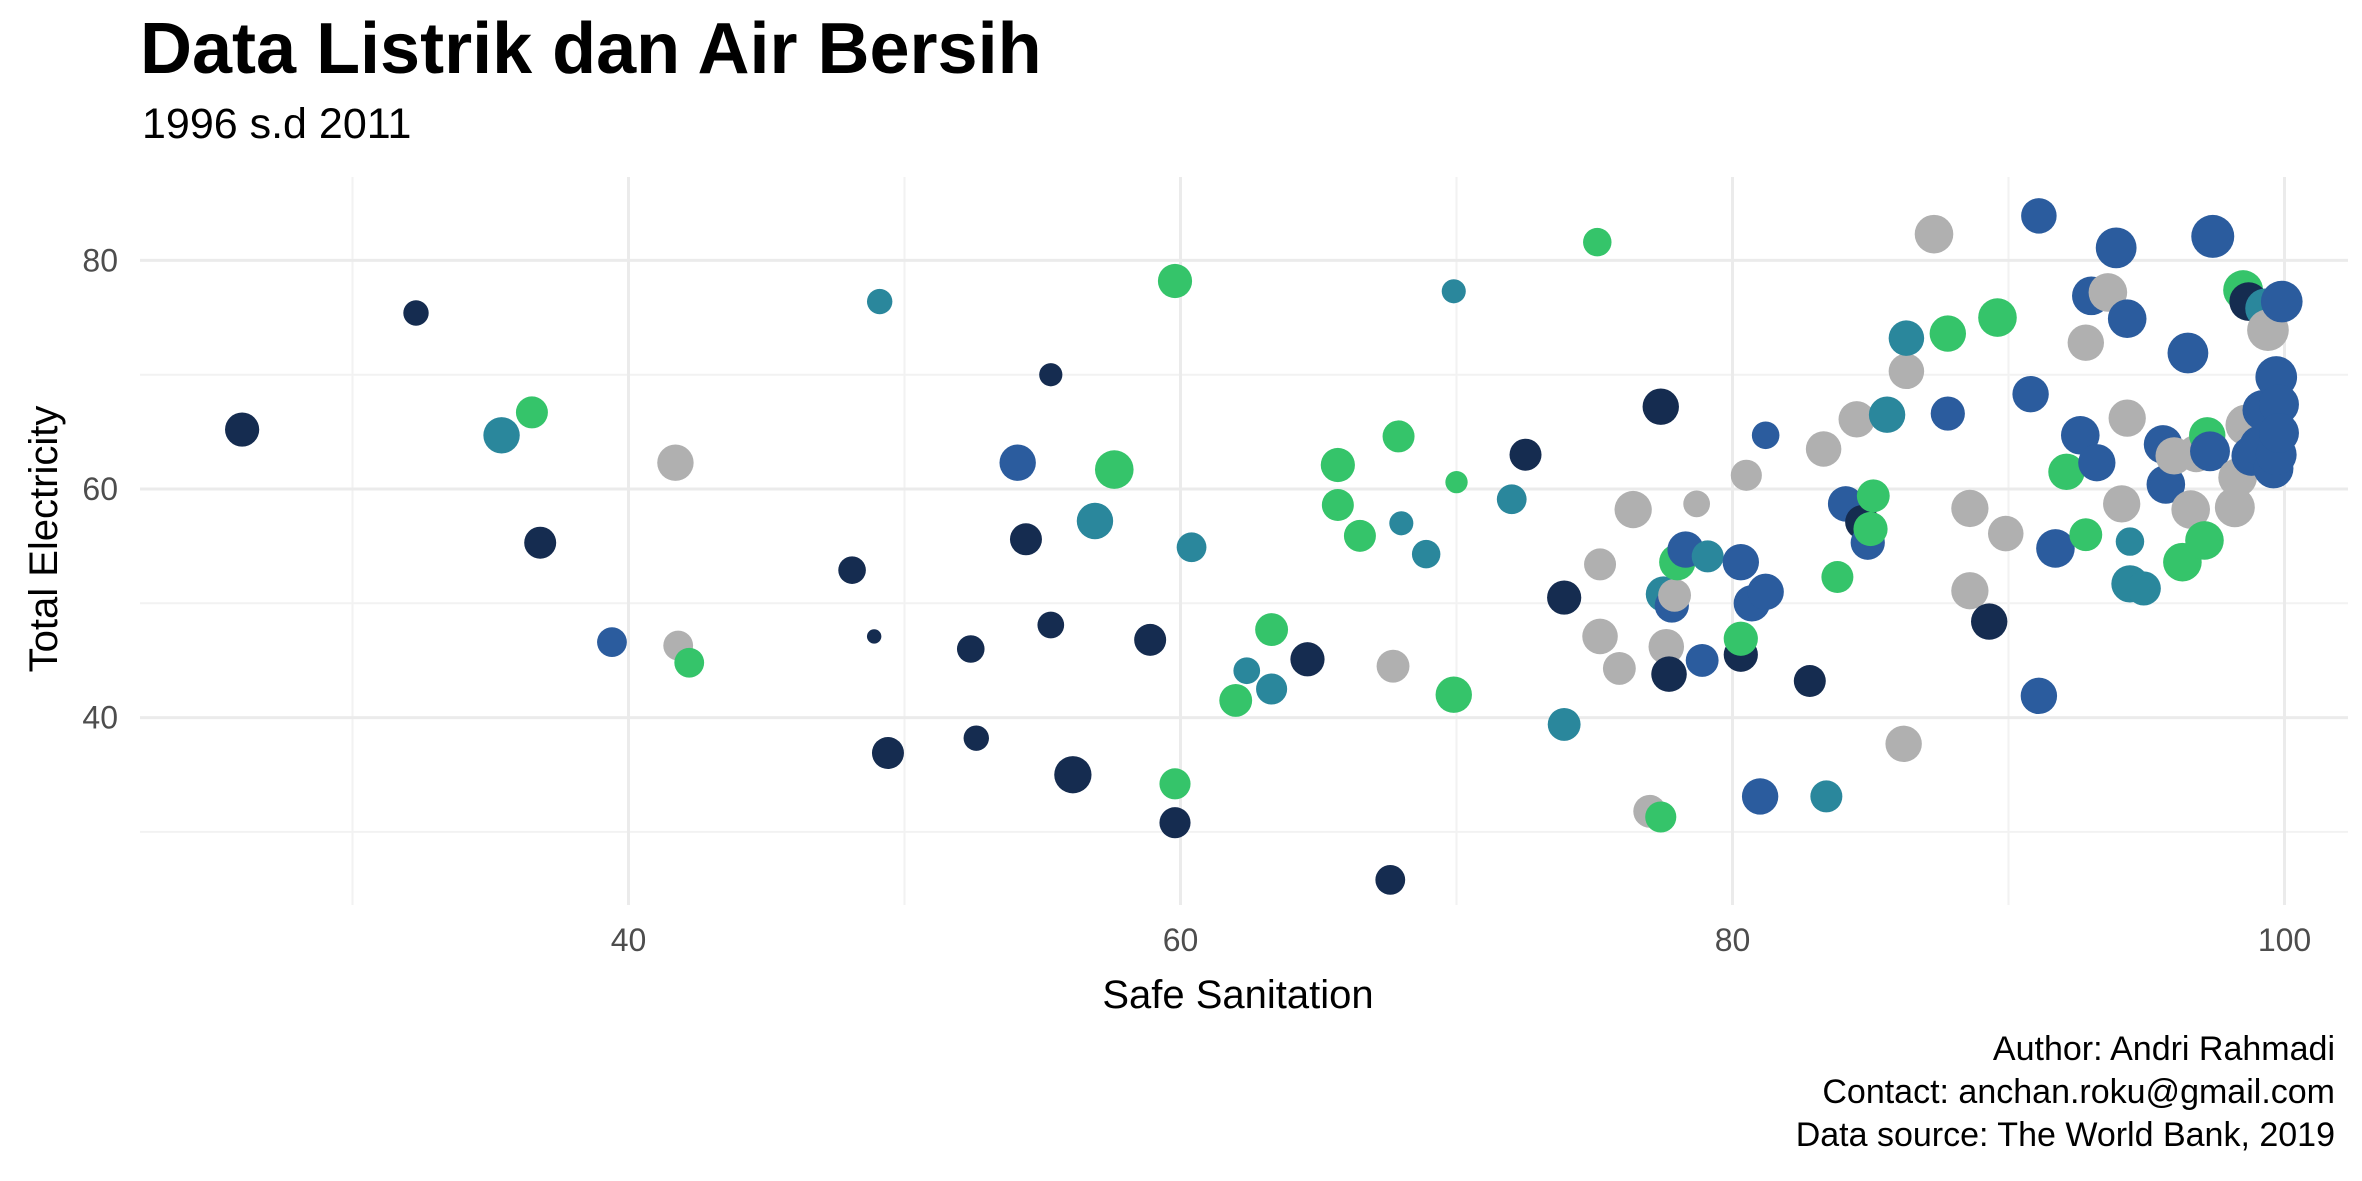  Describe the element at coordinates (277, 124) in the screenshot. I see `chart-subtitle: 1996 s.d 2011` at that location.